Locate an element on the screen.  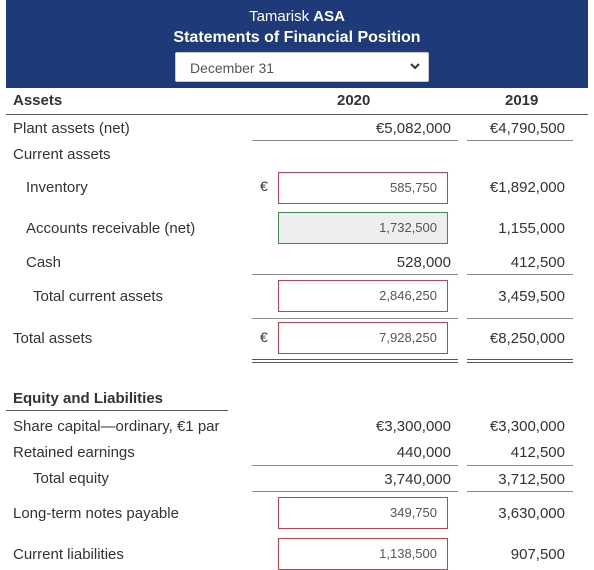
retained-earnings-2020: 440,000 is located at coordinates (423, 452).